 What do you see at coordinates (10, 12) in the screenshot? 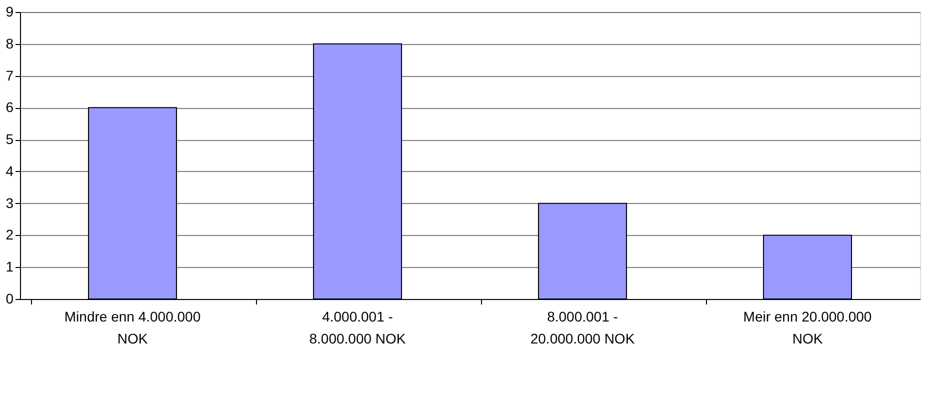
I see `y-tick-label: 9` at bounding box center [10, 12].